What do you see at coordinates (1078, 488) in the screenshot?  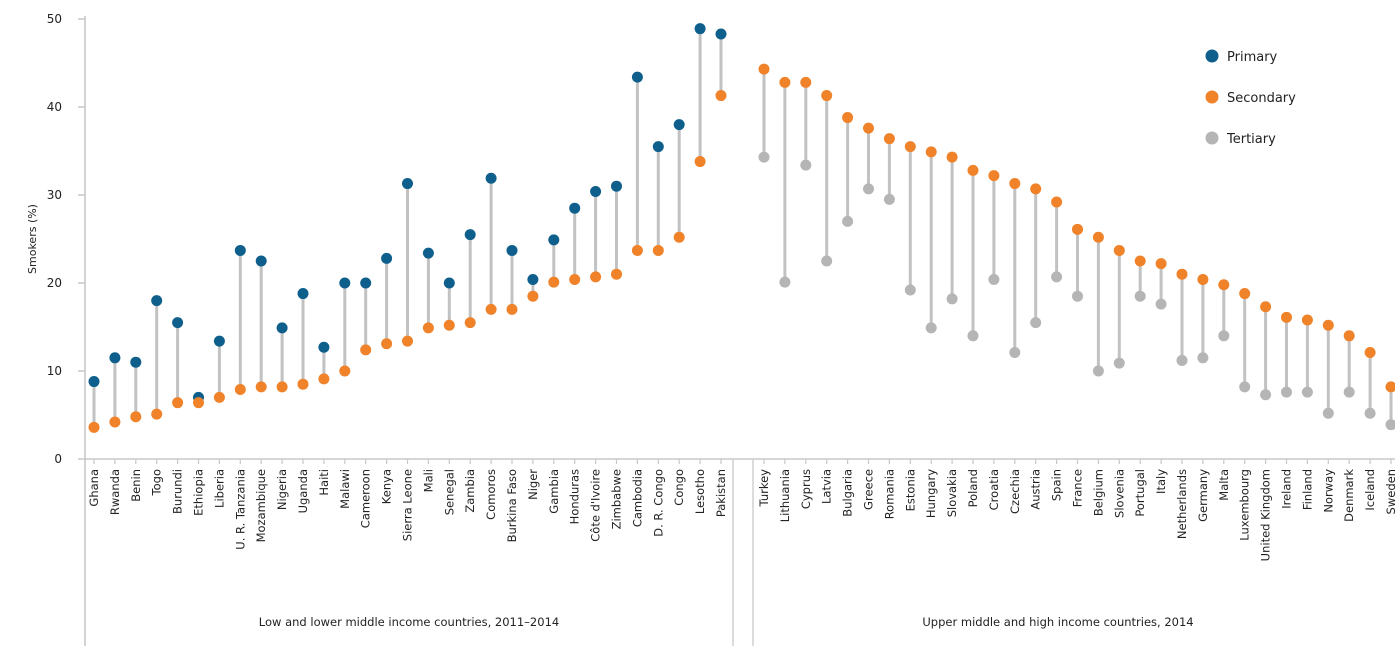 I see `category-label-france: France` at bounding box center [1078, 488].